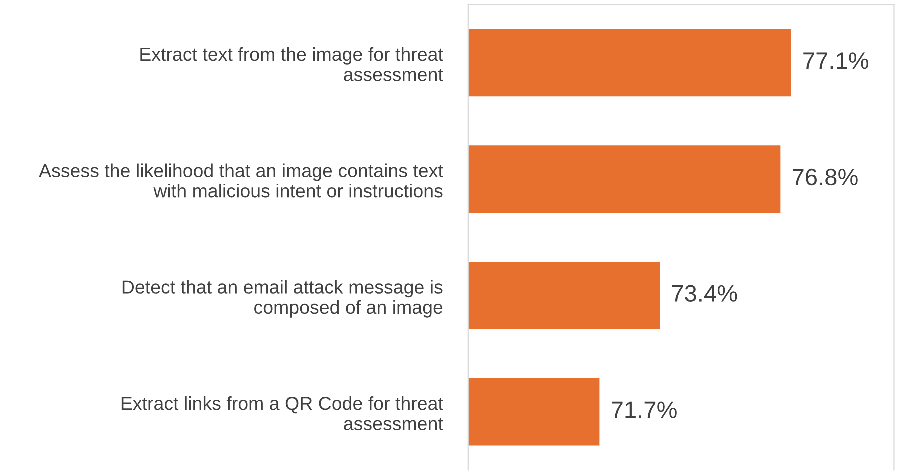  I want to click on data-label: 77.1%, so click(836, 61).